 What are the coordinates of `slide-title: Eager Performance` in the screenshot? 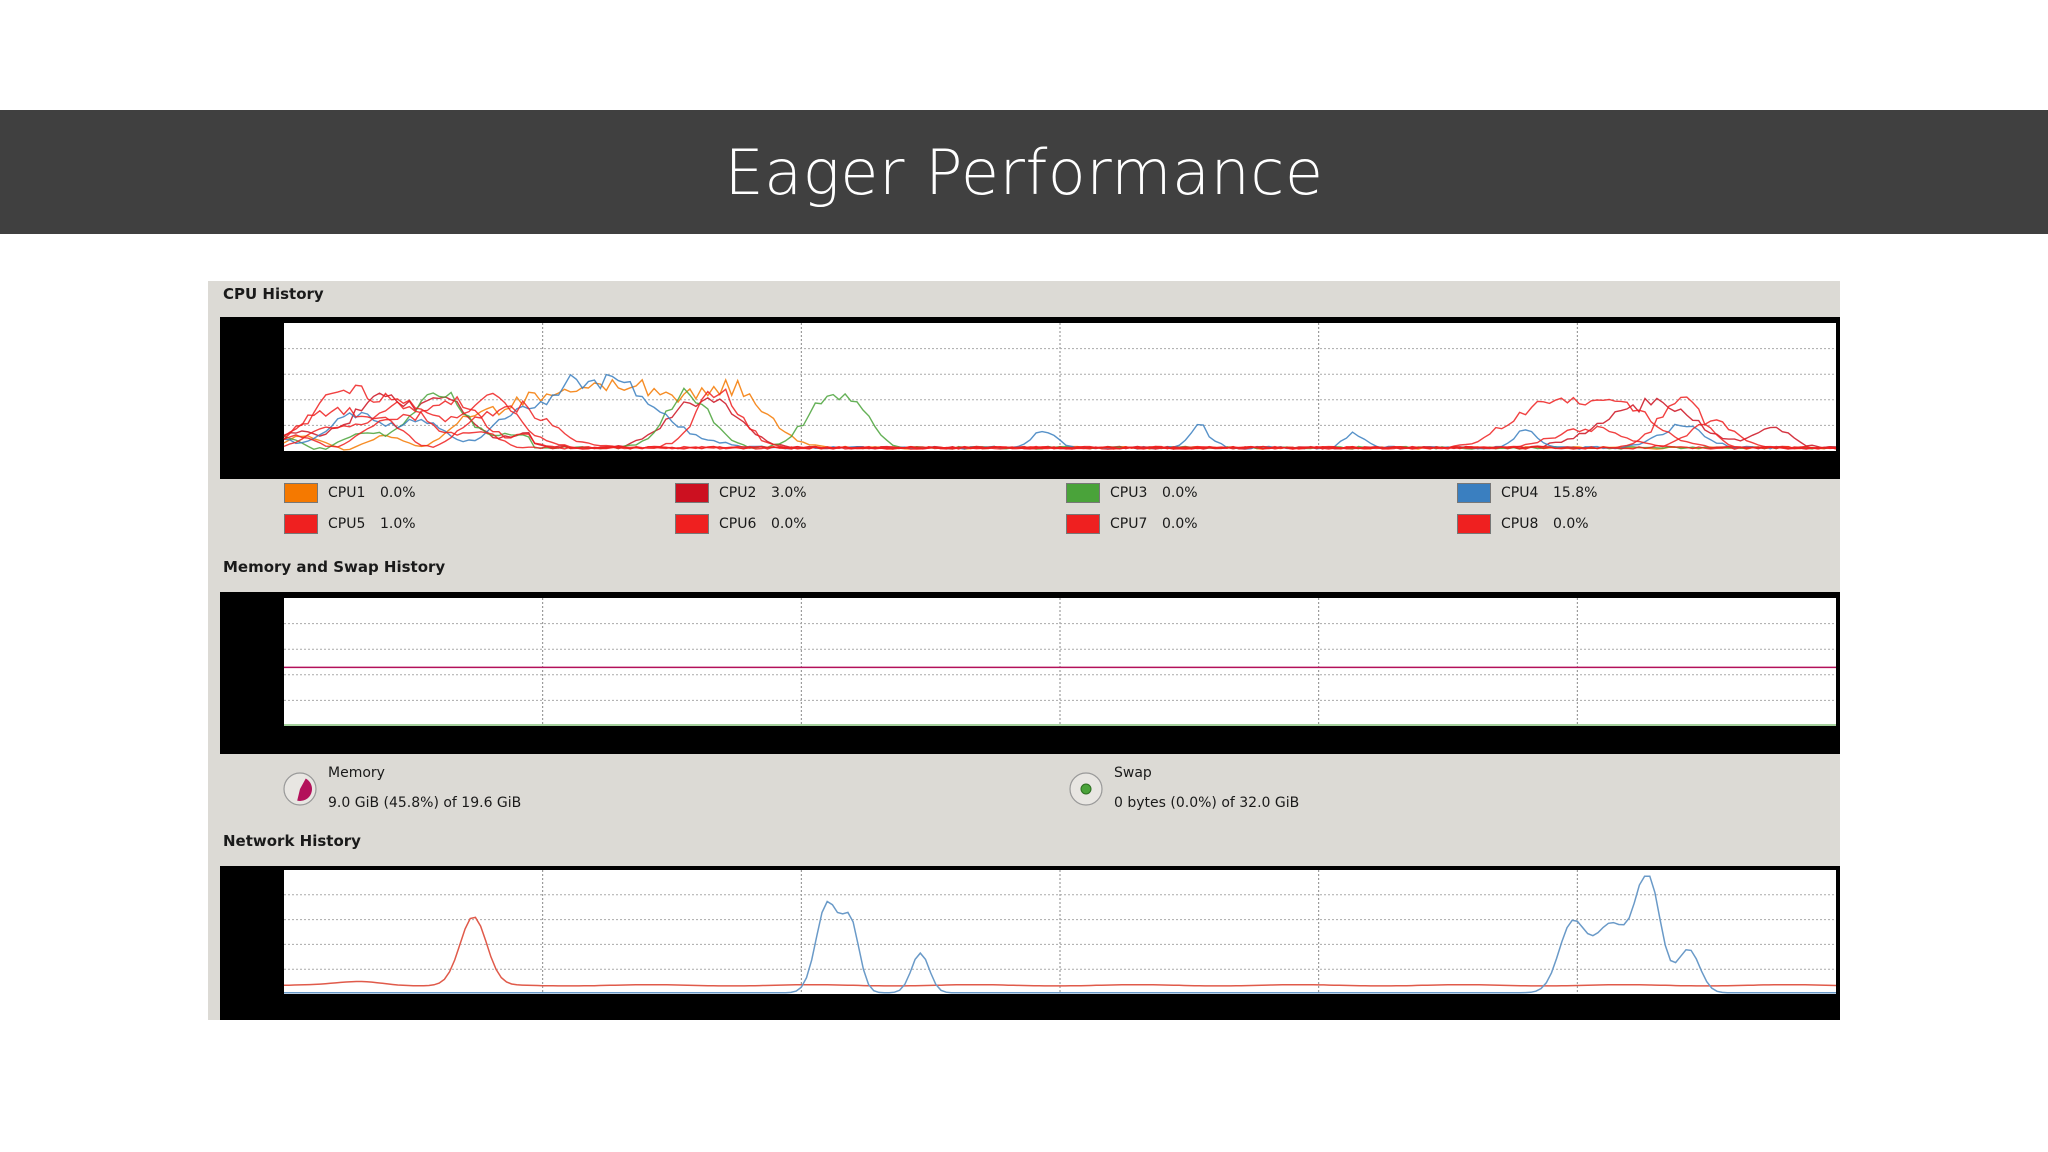 It's located at (1024, 172).